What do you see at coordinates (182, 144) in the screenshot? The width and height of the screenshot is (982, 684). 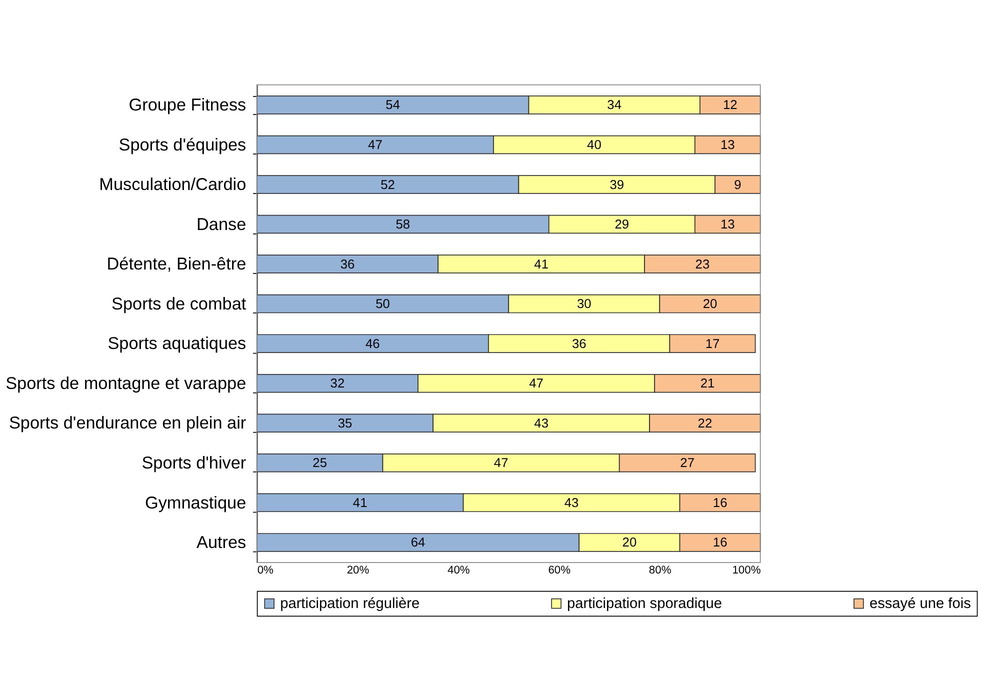 I see `y-tick-label: Sports d'équipes` at bounding box center [182, 144].